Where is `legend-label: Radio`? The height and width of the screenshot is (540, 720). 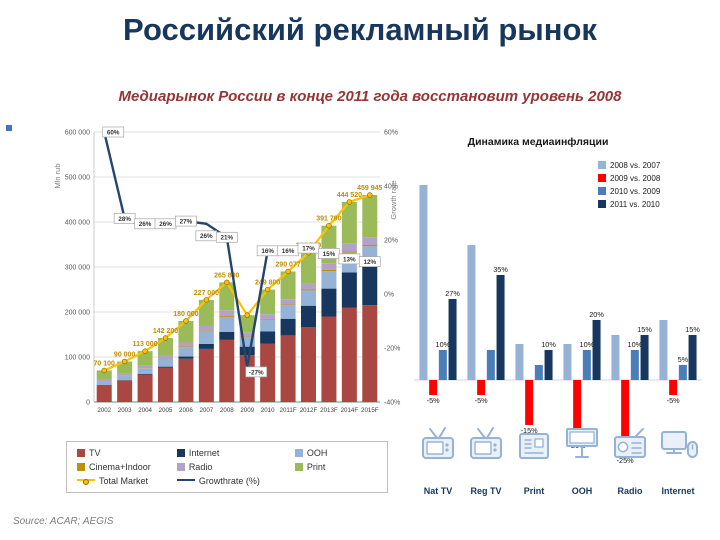 legend-label: Radio is located at coordinates (200, 467).